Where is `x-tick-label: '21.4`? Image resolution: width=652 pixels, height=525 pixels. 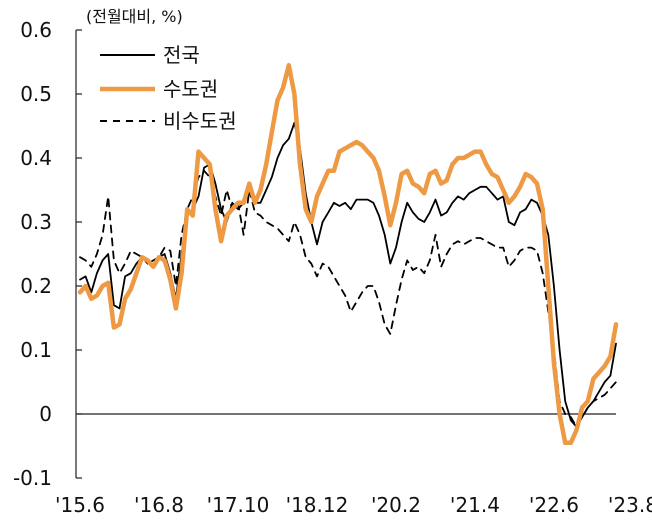
x-tick-label: '21.4 is located at coordinates (475, 505).